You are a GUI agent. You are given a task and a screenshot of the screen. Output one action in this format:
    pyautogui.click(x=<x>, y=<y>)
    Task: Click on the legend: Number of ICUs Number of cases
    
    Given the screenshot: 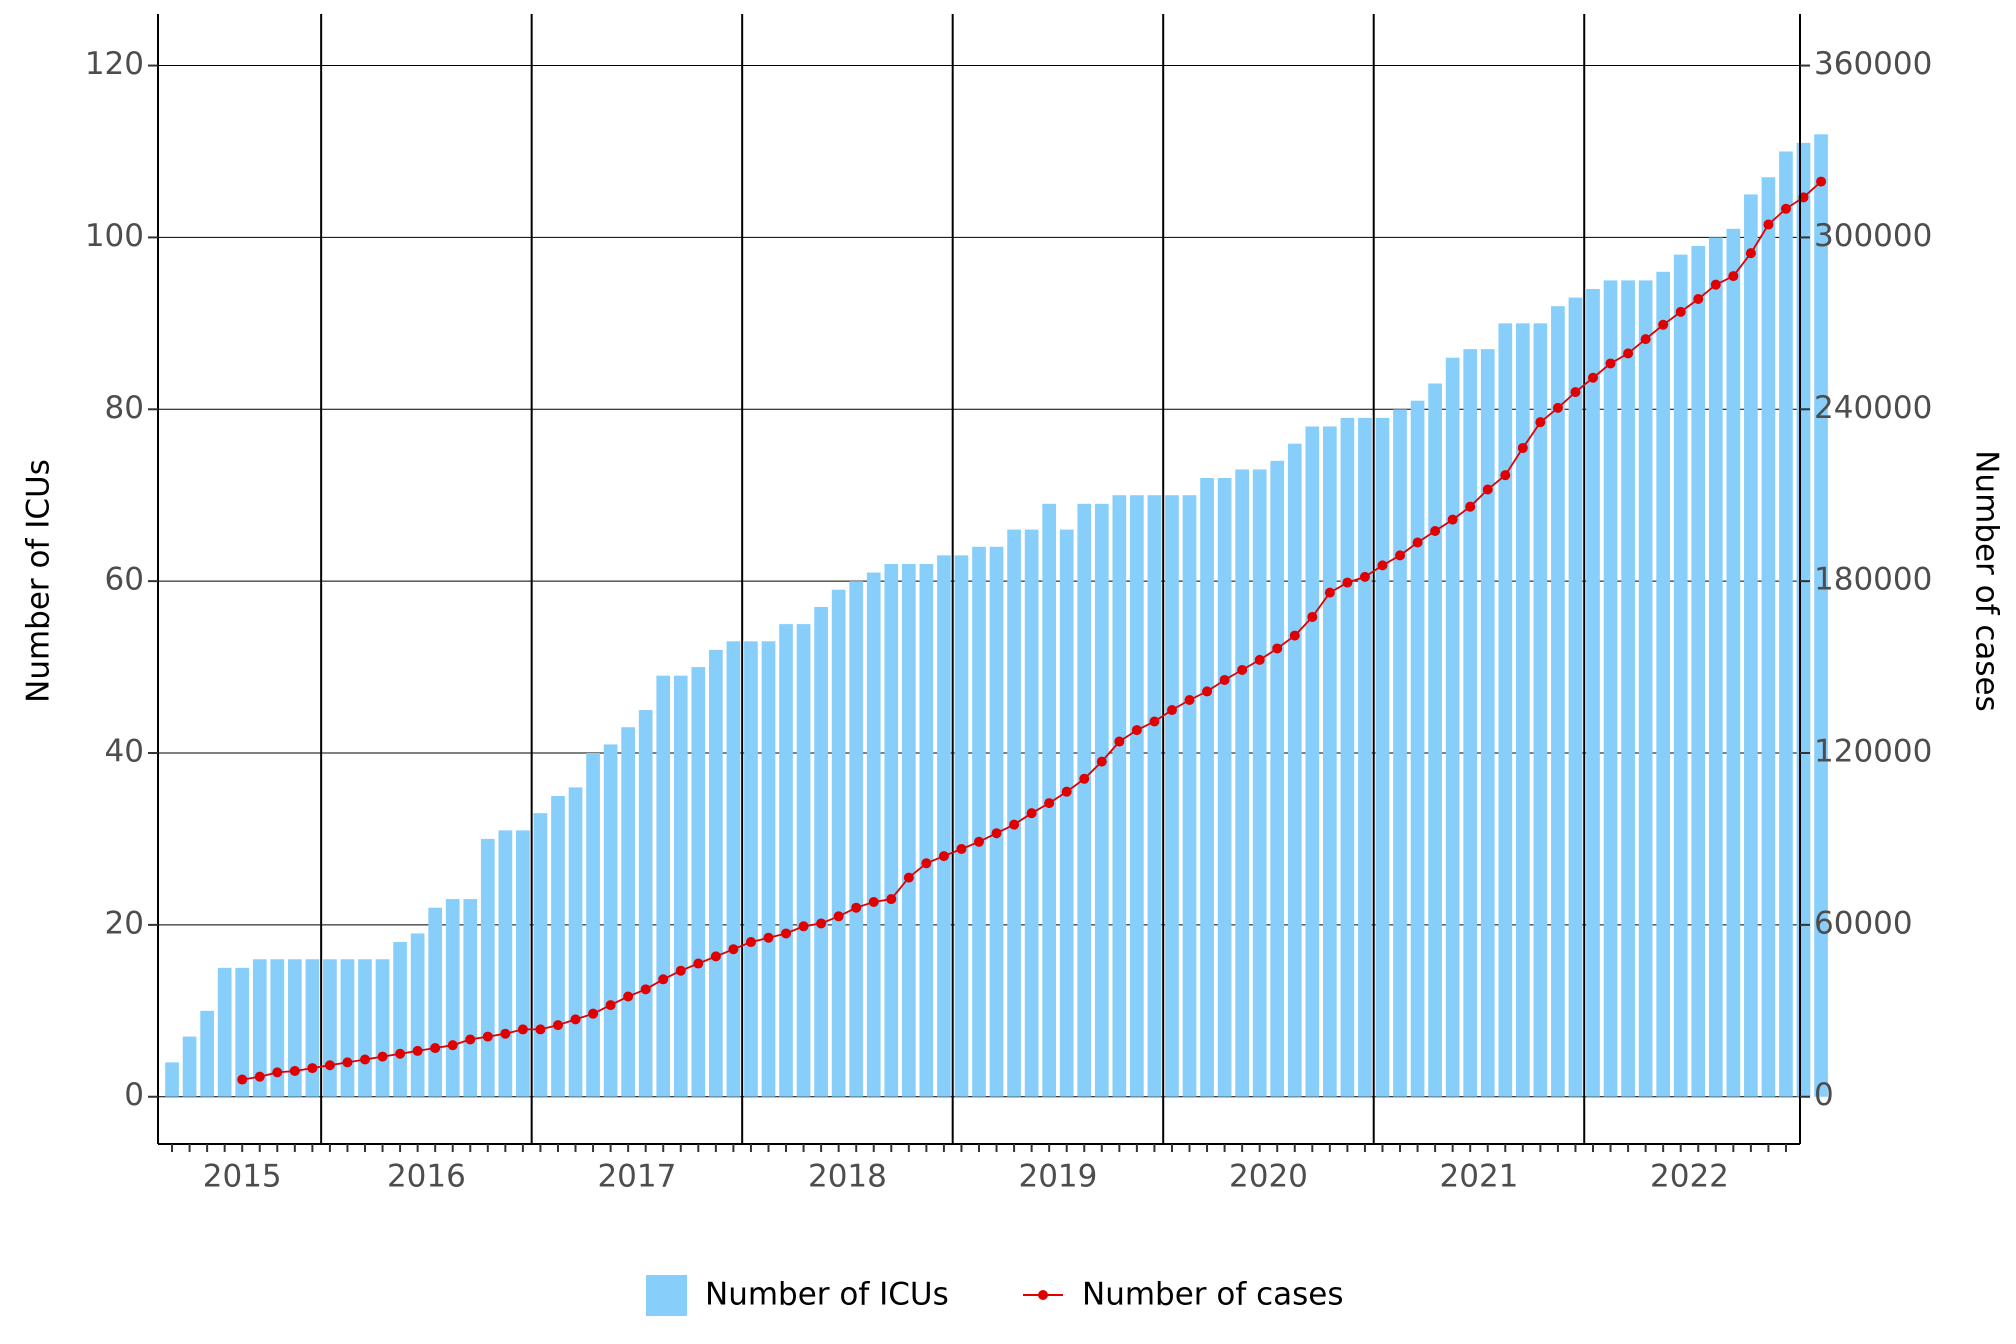 What is the action you would take?
    pyautogui.click(x=995, y=1295)
    